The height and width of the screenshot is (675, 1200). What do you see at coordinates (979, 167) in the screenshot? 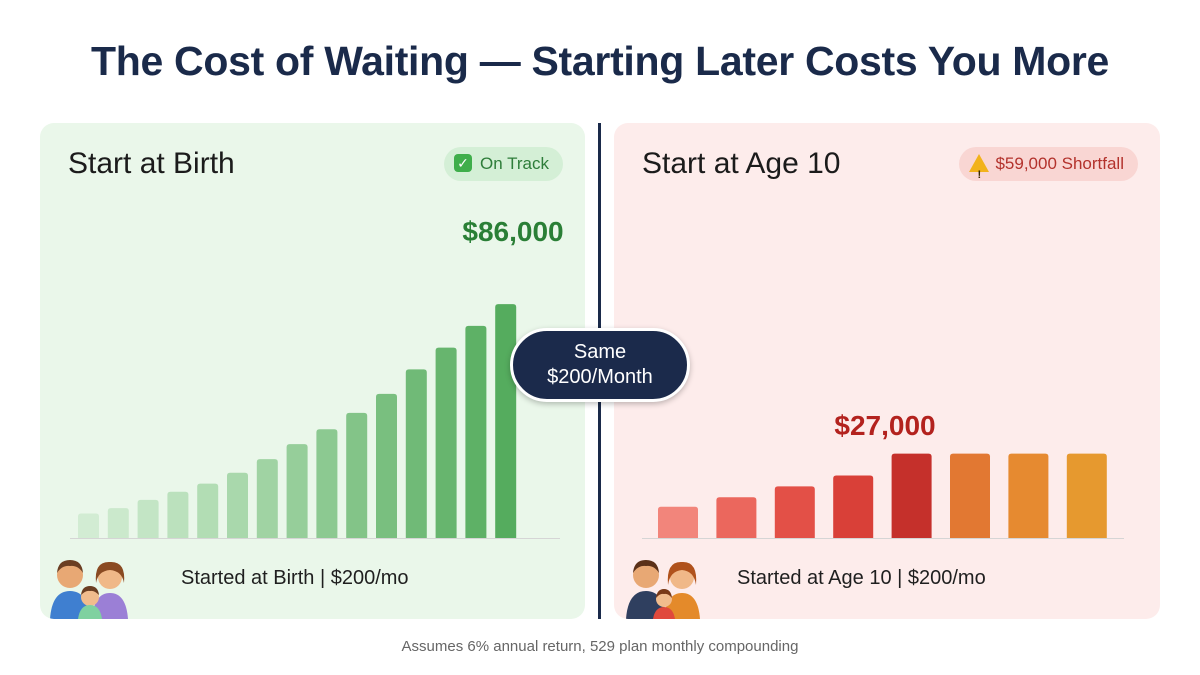
I see `warning-icon: !` at bounding box center [979, 167].